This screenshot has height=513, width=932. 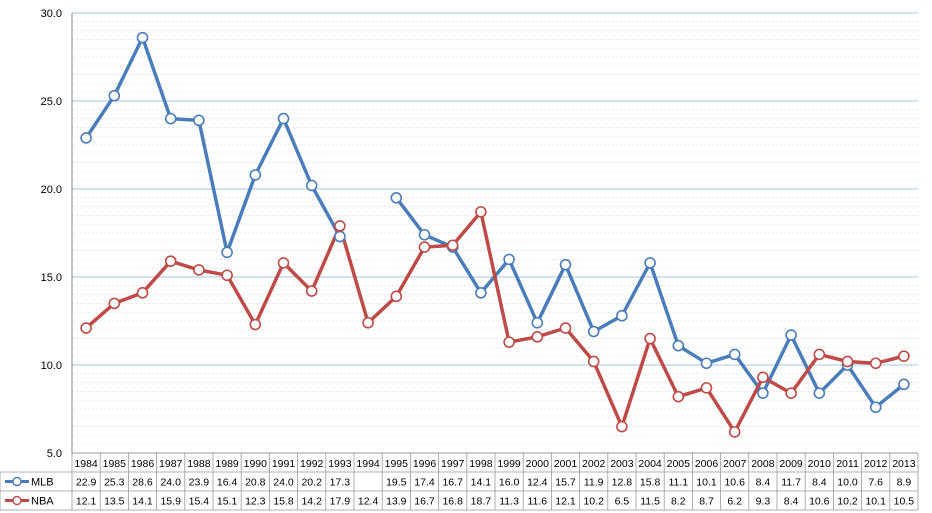 What do you see at coordinates (311, 483) in the screenshot?
I see `data-label-mlb: 20.2` at bounding box center [311, 483].